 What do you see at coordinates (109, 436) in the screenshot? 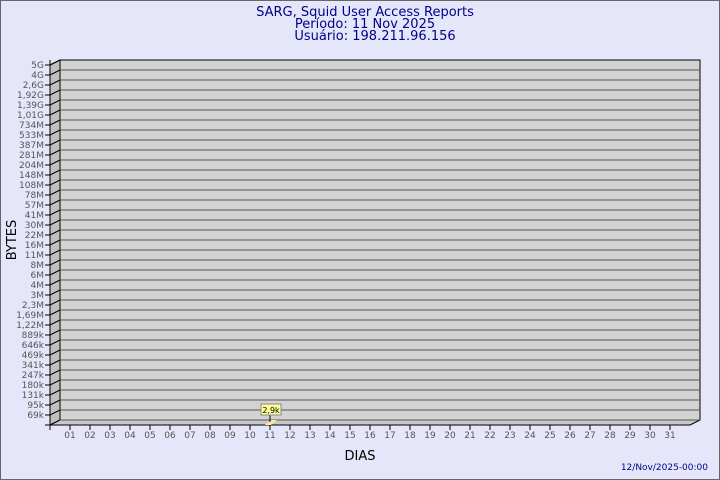
I see `x-tick-label: 03` at bounding box center [109, 436].